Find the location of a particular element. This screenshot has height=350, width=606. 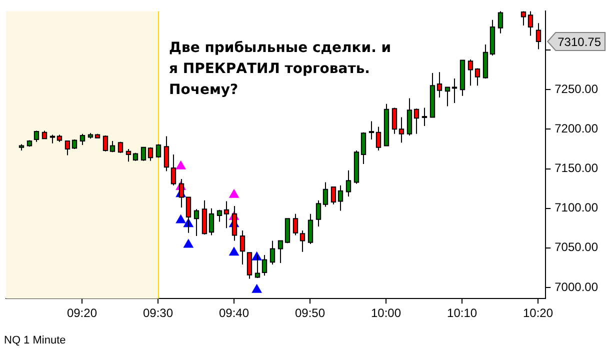

annotation: Две прибыльные сделки. и я ПРЕКРАТИЛ торговать. Почему? is located at coordinates (280, 69).